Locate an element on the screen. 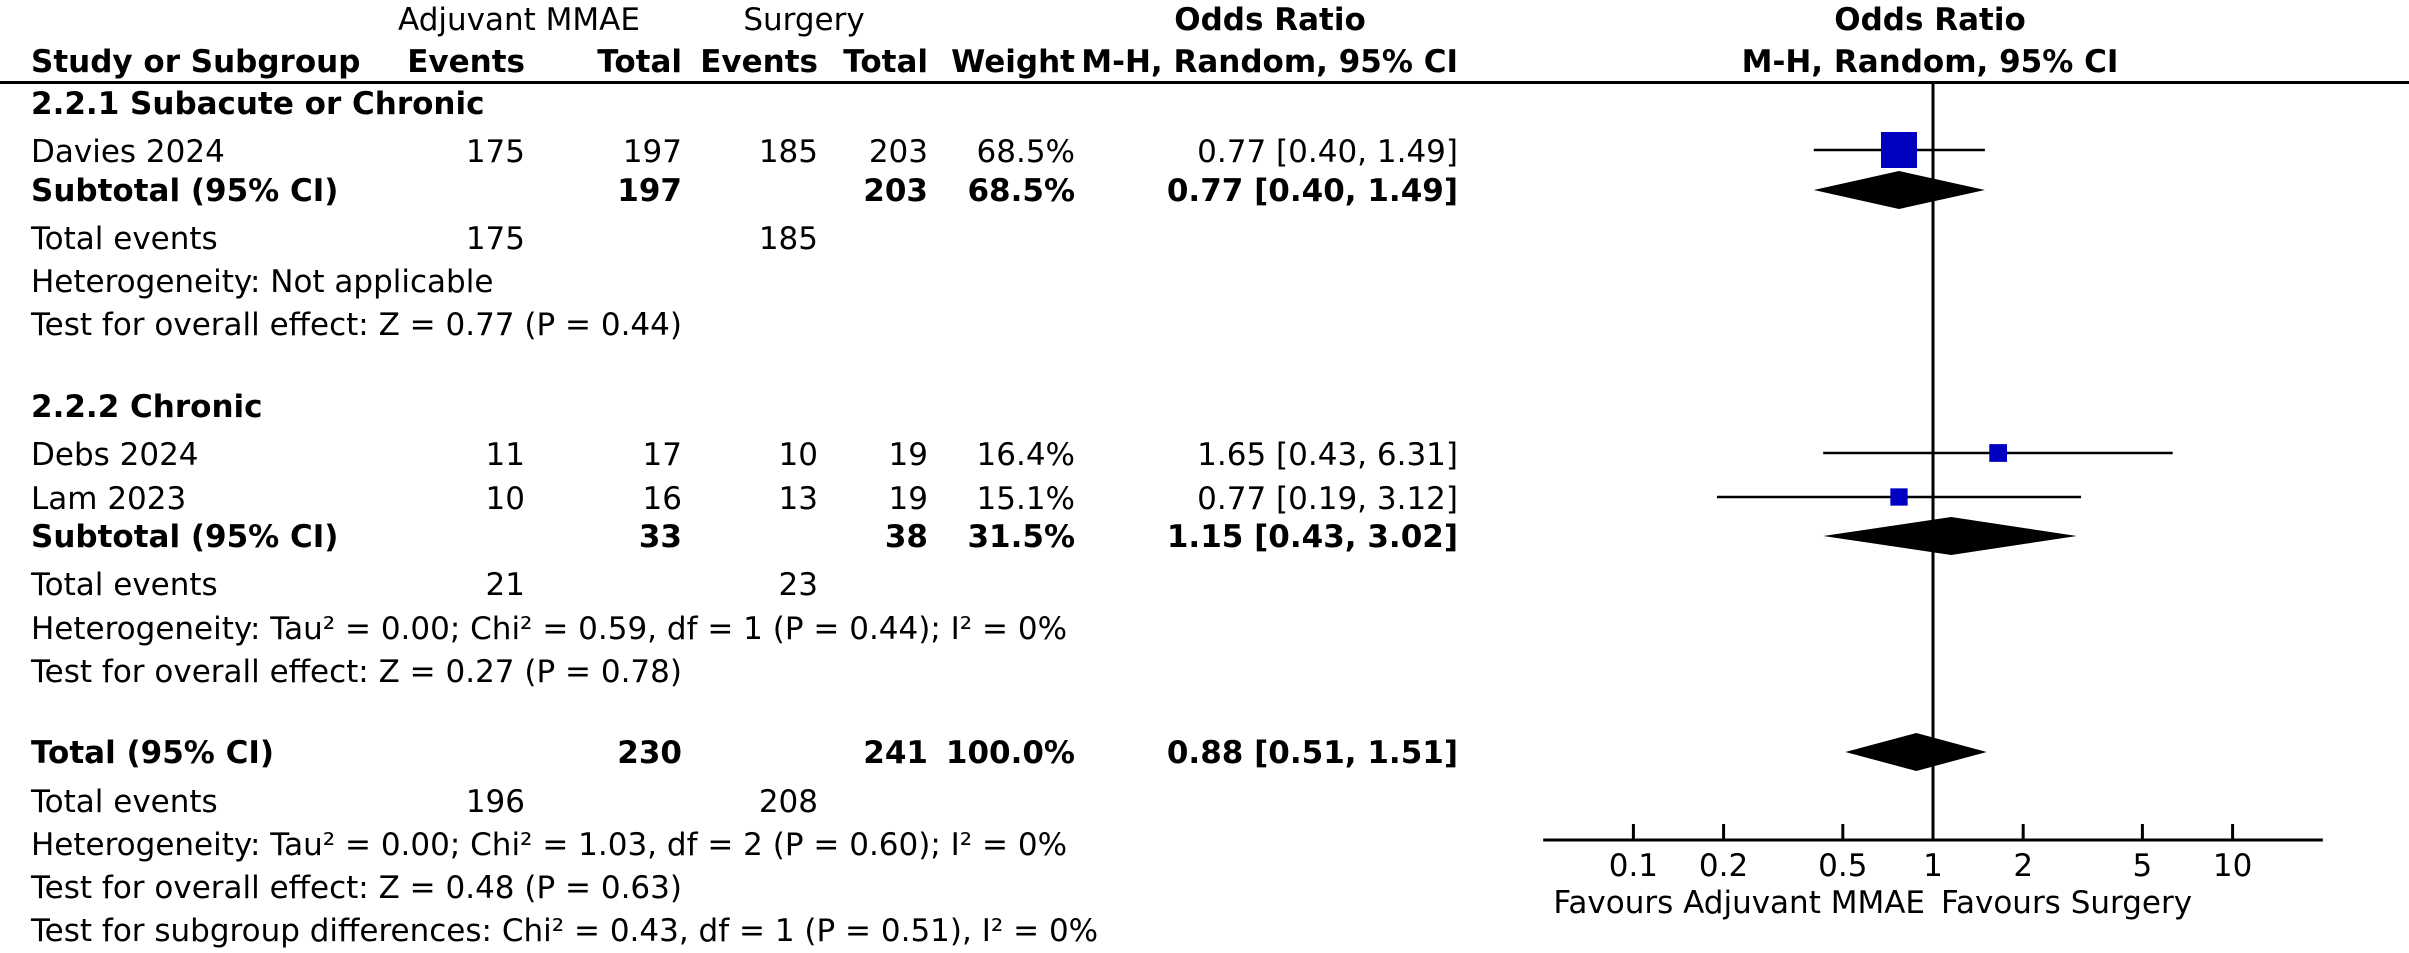 The height and width of the screenshot is (953, 2409). debs-events2: 10 is located at coordinates (798, 455).